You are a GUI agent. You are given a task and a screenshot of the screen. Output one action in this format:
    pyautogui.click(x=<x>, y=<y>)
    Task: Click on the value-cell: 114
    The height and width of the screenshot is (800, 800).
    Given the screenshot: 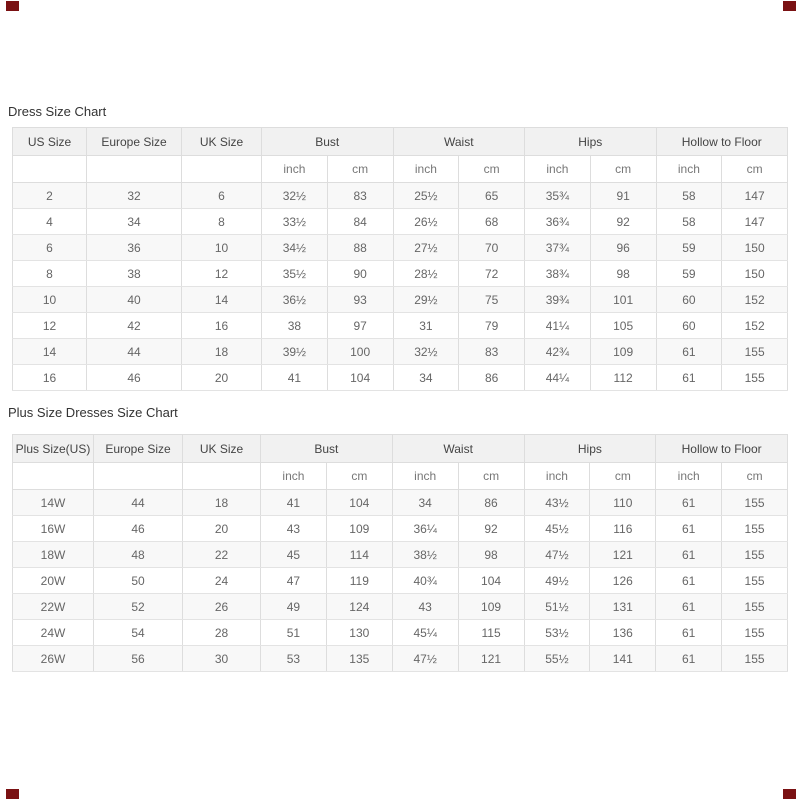 What is the action you would take?
    pyautogui.click(x=359, y=554)
    